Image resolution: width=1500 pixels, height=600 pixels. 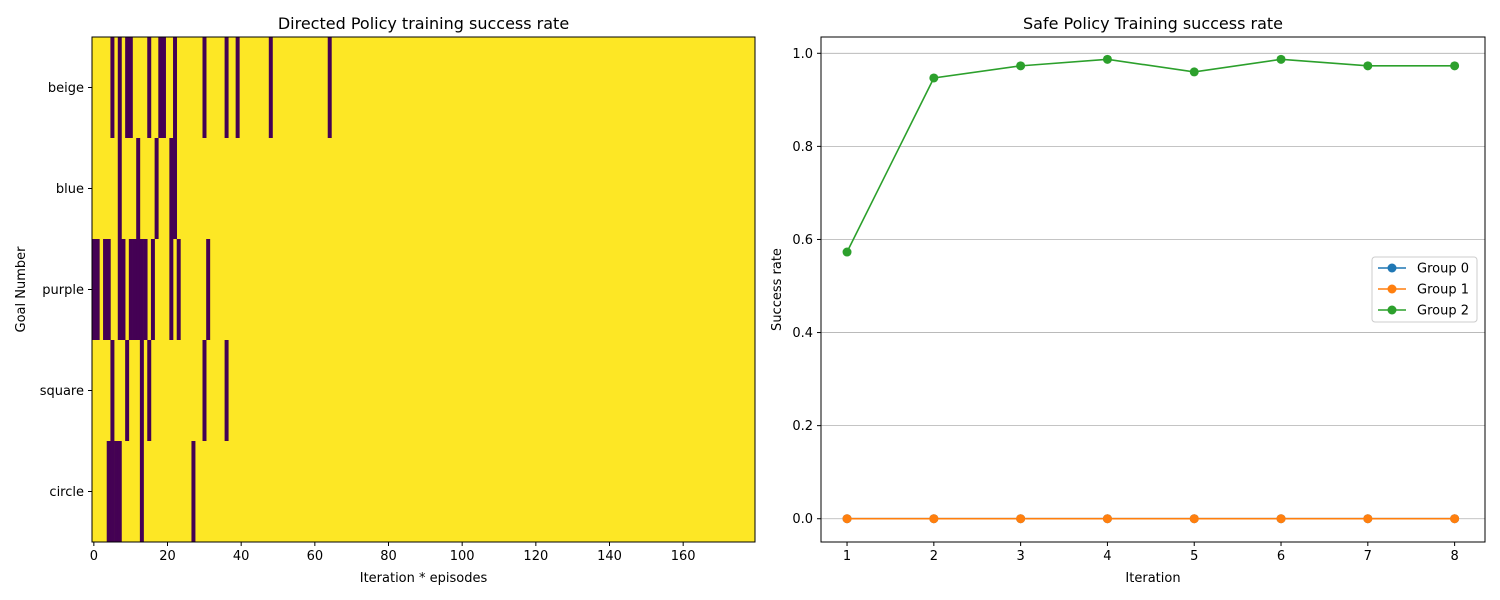 What do you see at coordinates (802, 333) in the screenshot?
I see `y-tick-label: 0.4` at bounding box center [802, 333].